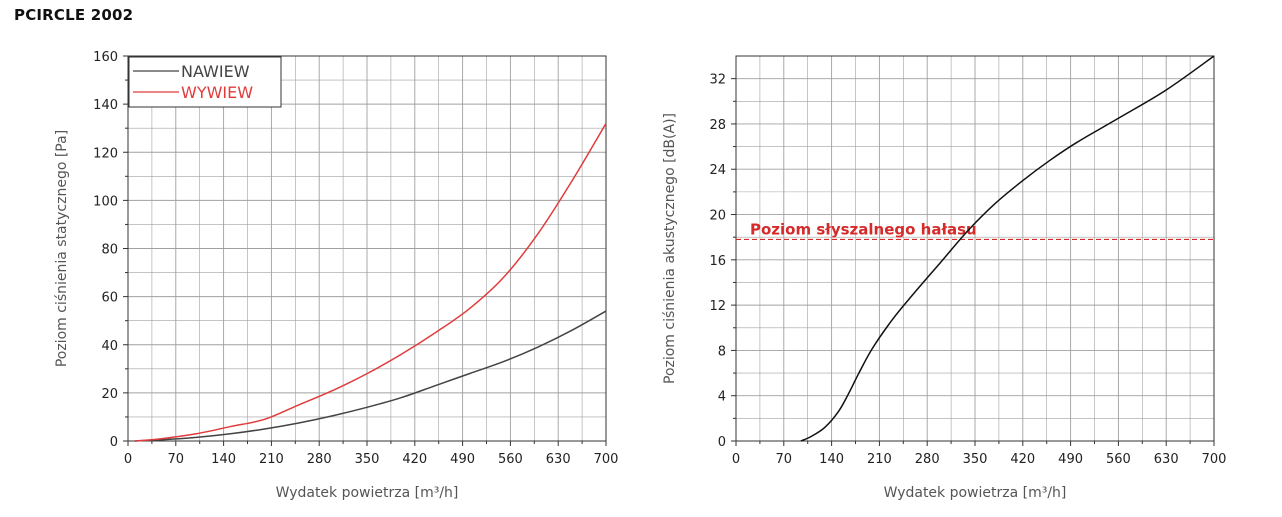 The image size is (1282, 517). What do you see at coordinates (217, 92) in the screenshot?
I see `legend-label: WYWIEW` at bounding box center [217, 92].